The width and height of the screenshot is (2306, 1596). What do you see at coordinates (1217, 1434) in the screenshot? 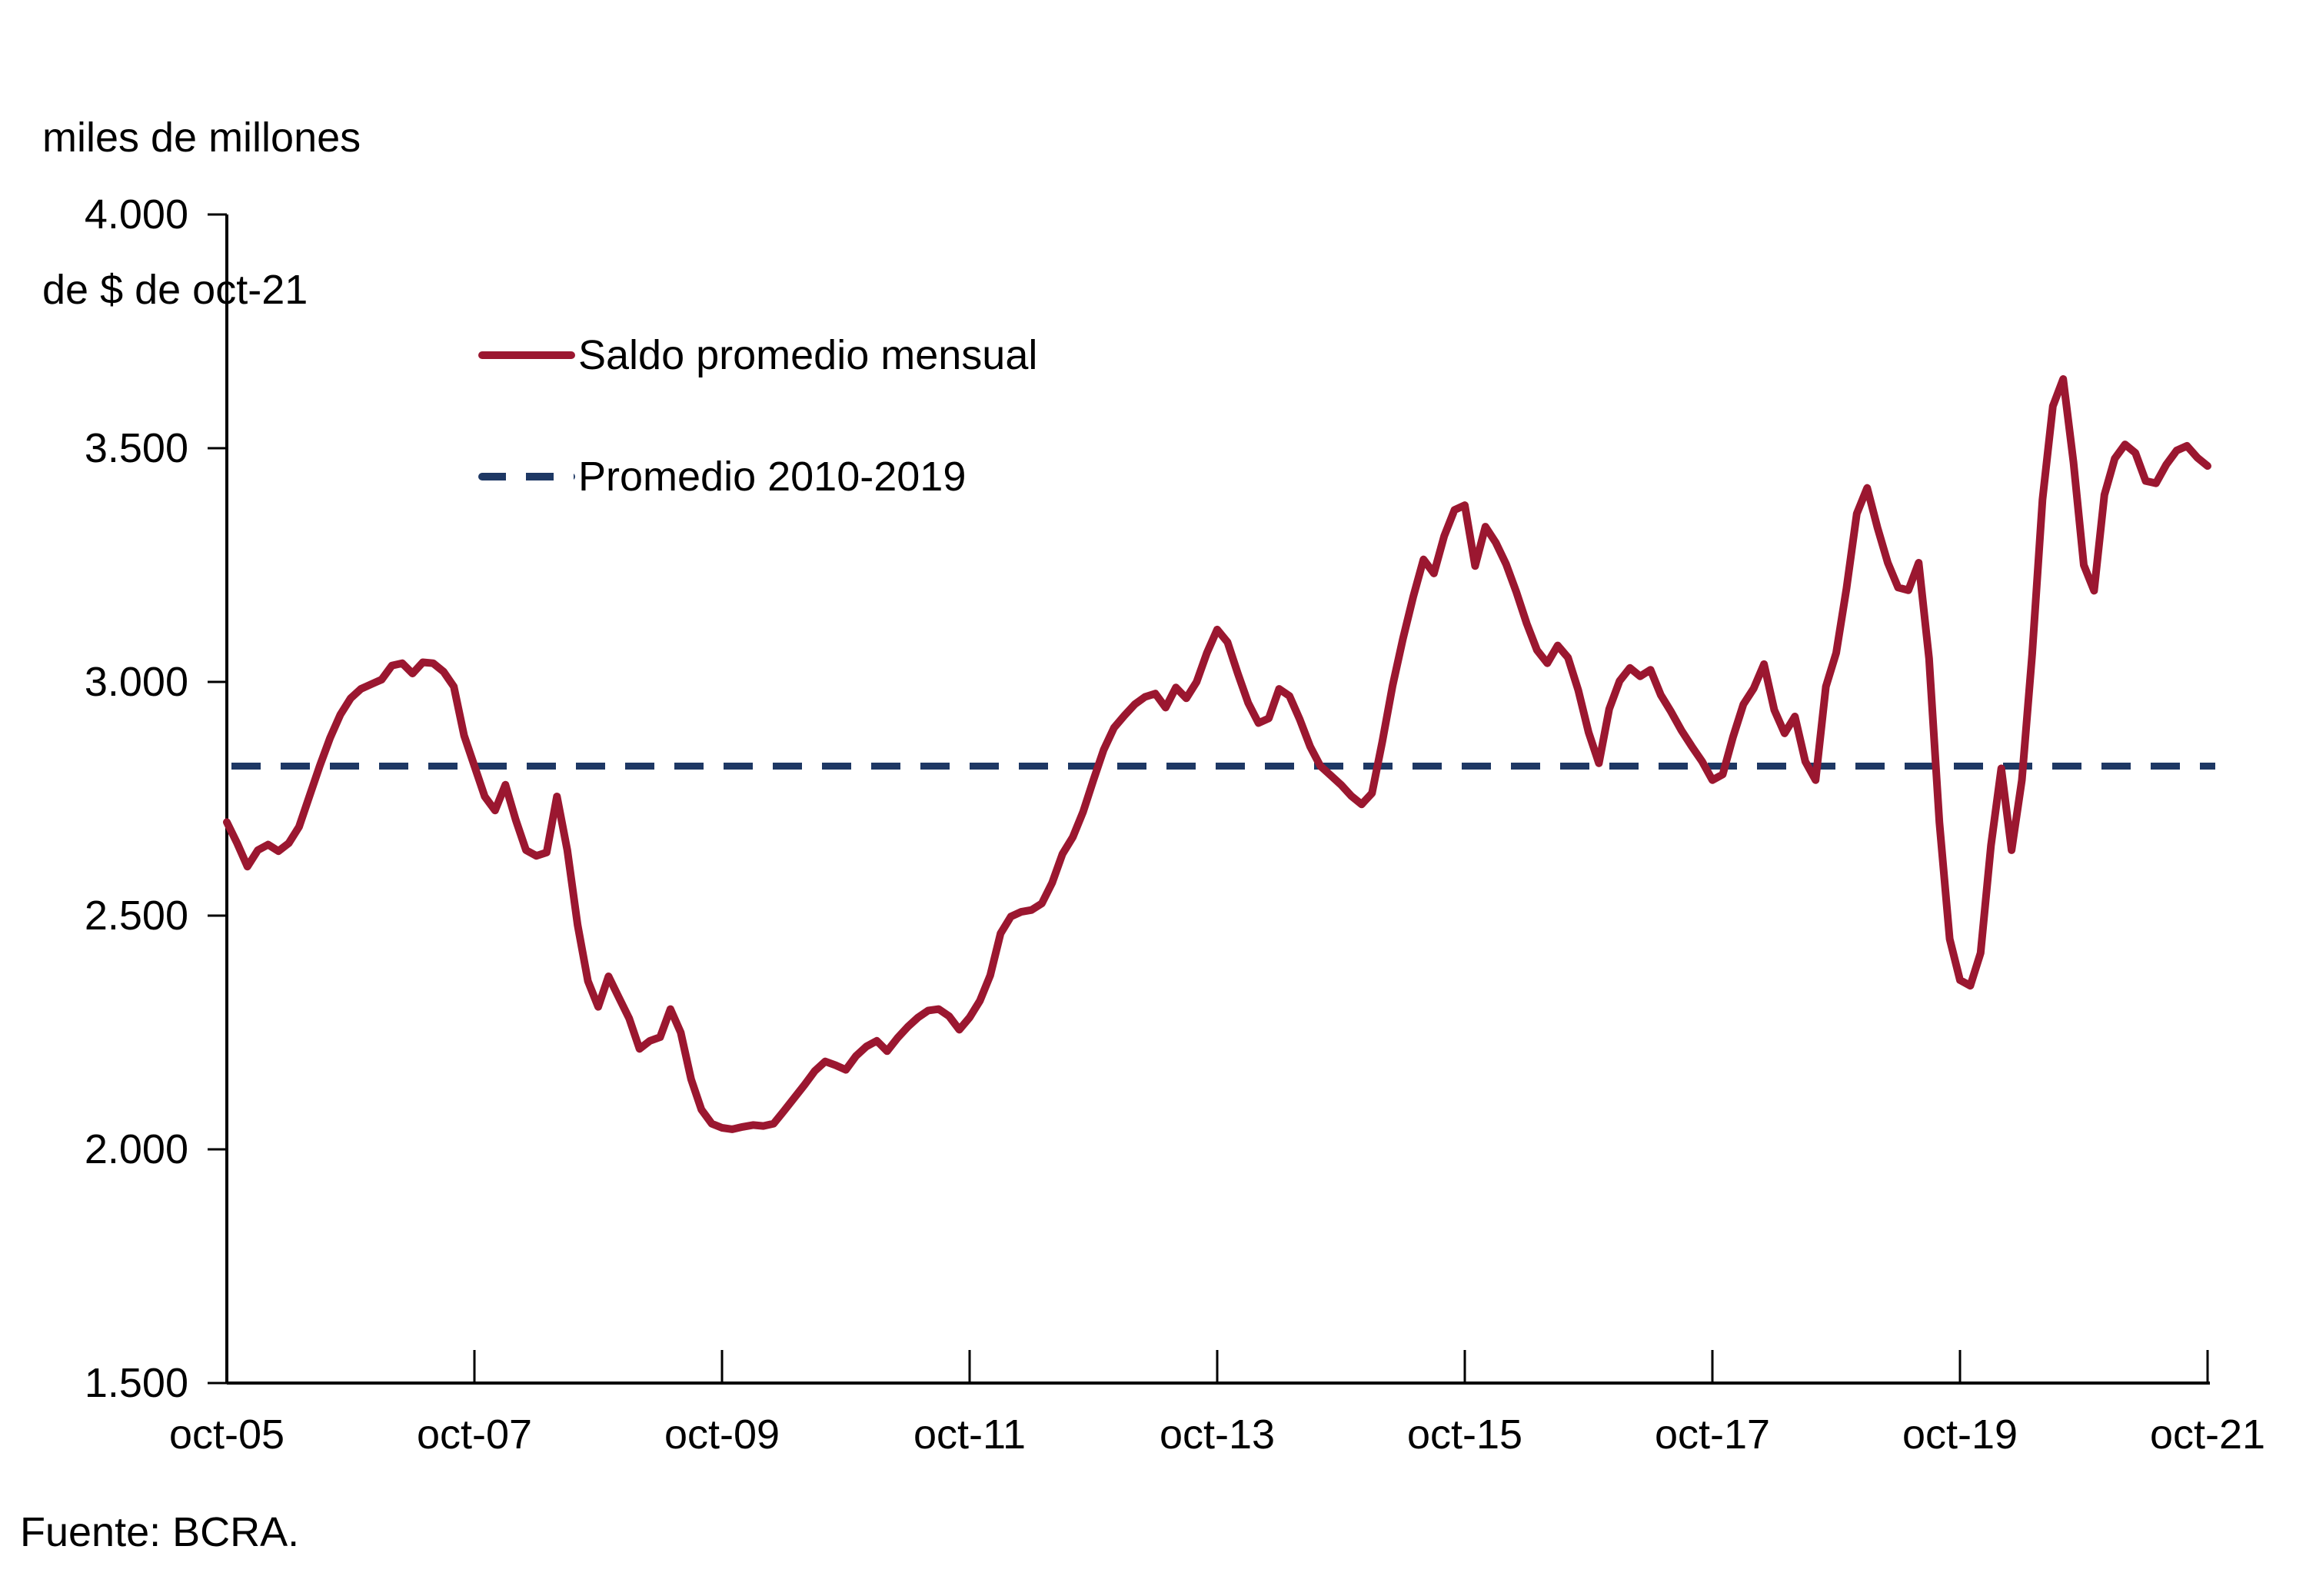
I see `x-tick-label: oct-13` at bounding box center [1217, 1434].